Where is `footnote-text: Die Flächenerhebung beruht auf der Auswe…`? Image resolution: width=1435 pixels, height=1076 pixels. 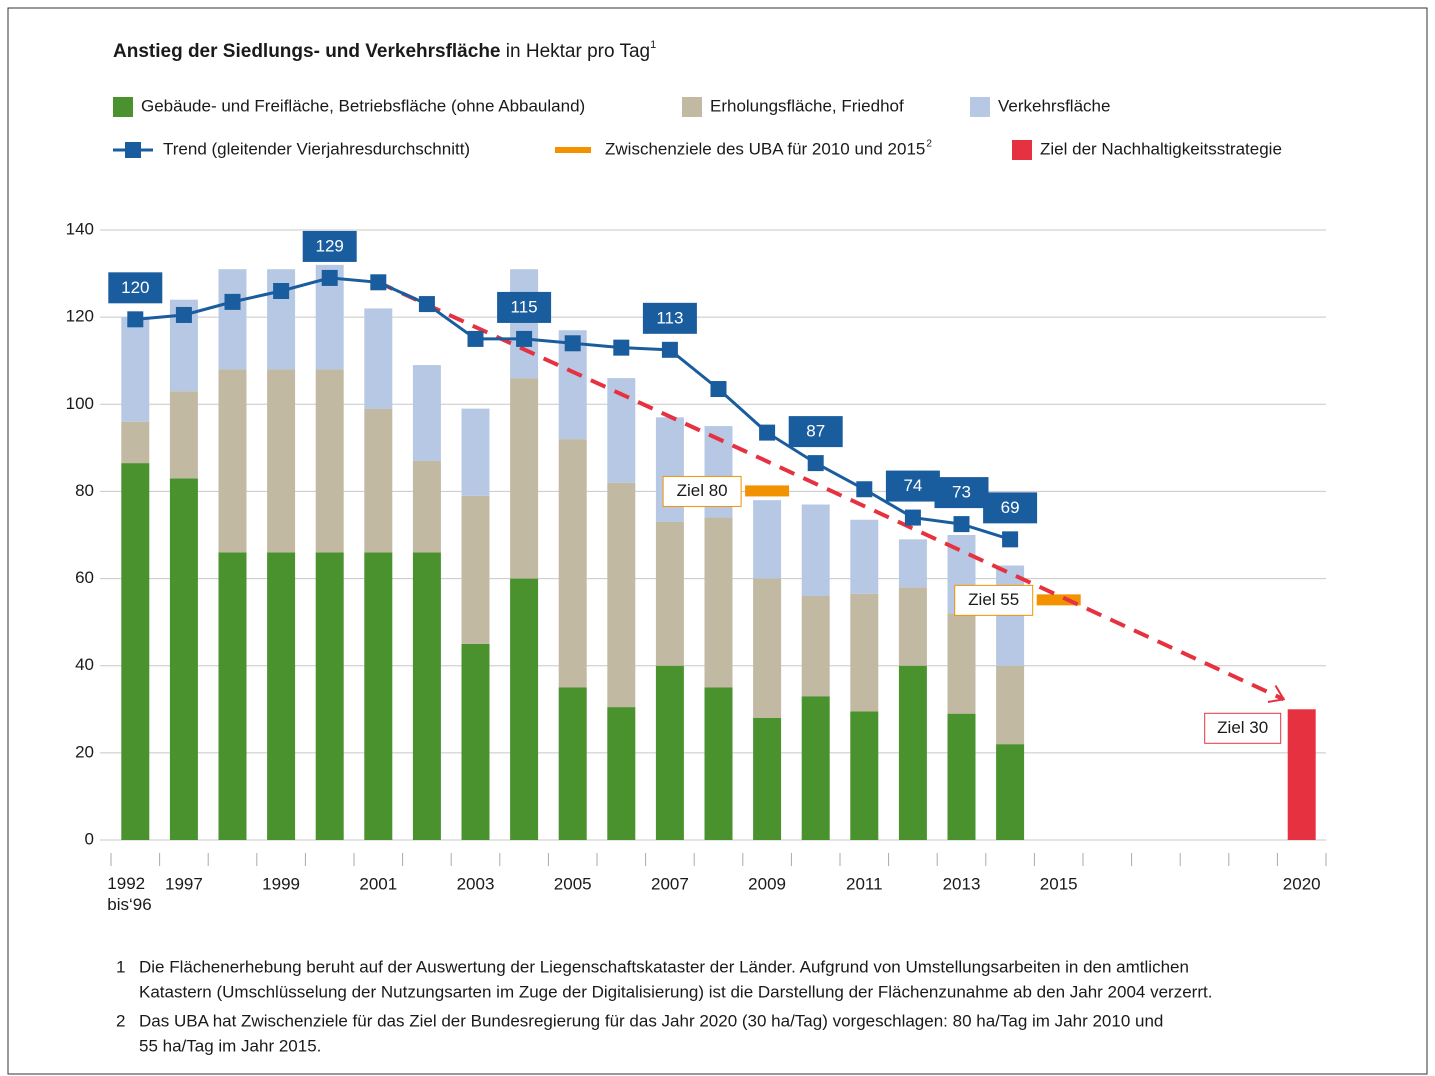 footnote-text: Die Flächenerhebung beruht auf der Auswe… is located at coordinates (664, 966).